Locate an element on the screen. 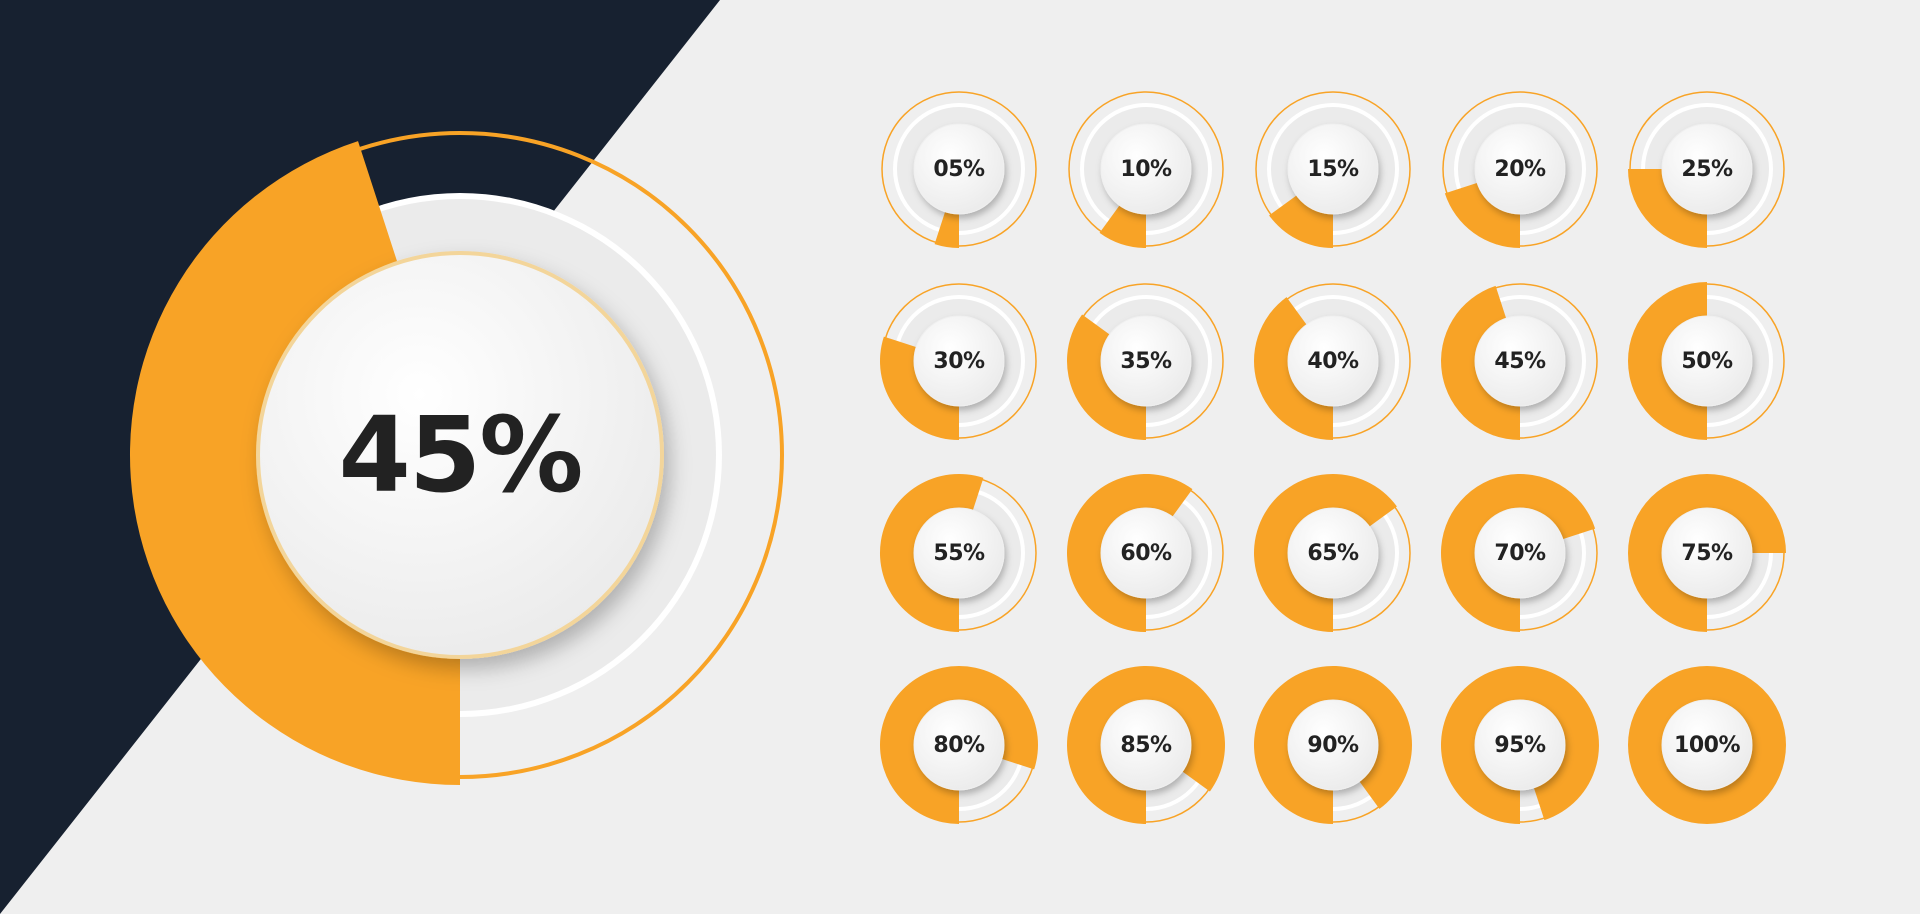 This screenshot has height=914, width=1920. percentage-label: 25% is located at coordinates (1707, 169).